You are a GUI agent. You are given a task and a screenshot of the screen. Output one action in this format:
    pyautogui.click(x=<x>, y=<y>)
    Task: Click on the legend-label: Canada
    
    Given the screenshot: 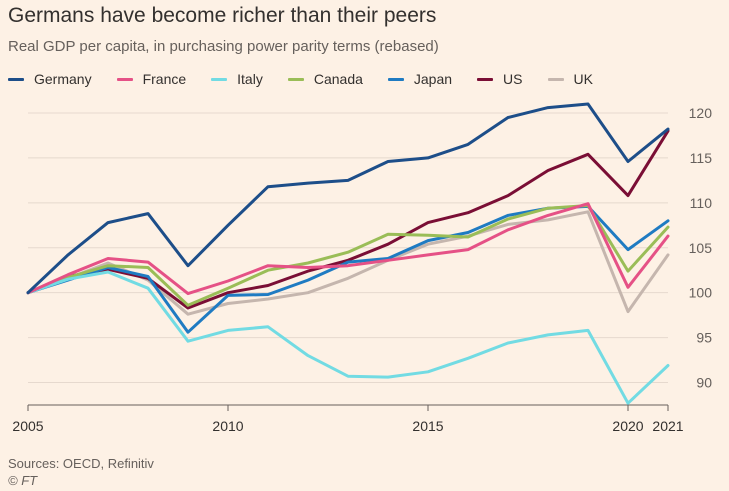 What is the action you would take?
    pyautogui.click(x=338, y=79)
    